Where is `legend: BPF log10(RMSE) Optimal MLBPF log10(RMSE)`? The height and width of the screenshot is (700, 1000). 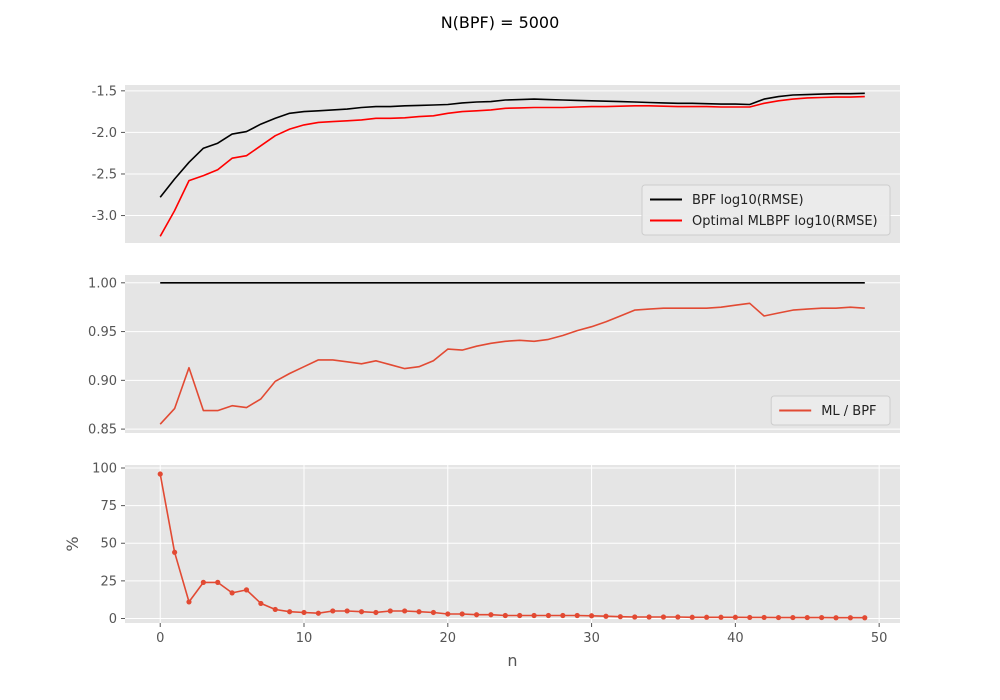
legend: BPF log10(RMSE) Optimal MLBPF log10(RMSE) is located at coordinates (766, 210).